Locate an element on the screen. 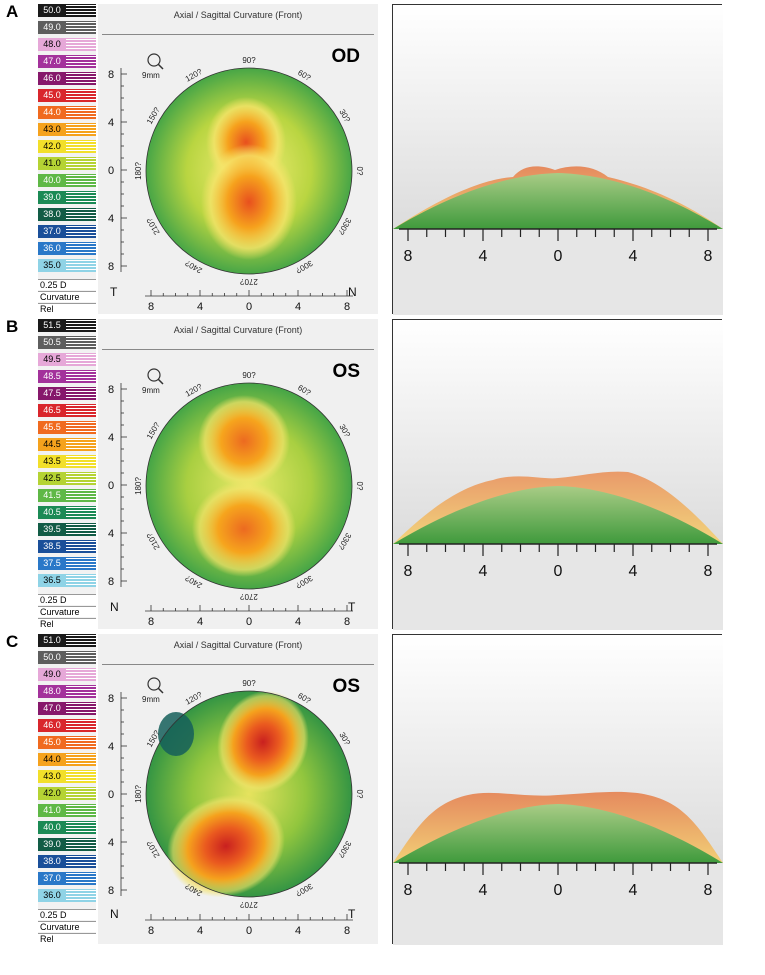 This screenshot has height=975, width=765. scale-value: 47.5 is located at coordinates (52, 393).